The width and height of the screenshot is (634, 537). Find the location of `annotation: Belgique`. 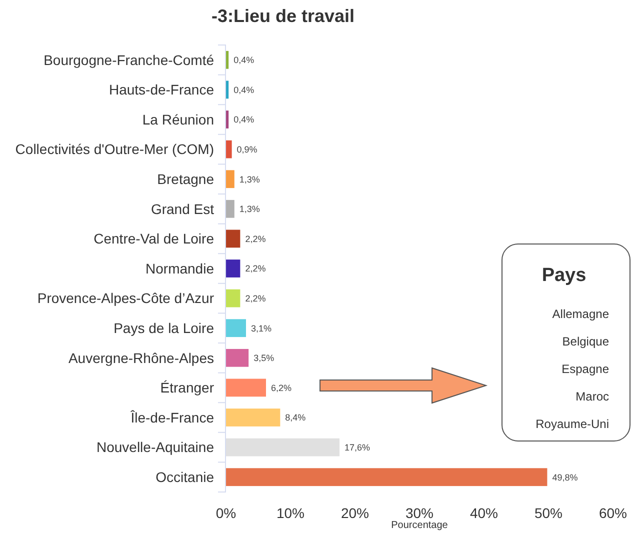

annotation: Belgique is located at coordinates (586, 341).